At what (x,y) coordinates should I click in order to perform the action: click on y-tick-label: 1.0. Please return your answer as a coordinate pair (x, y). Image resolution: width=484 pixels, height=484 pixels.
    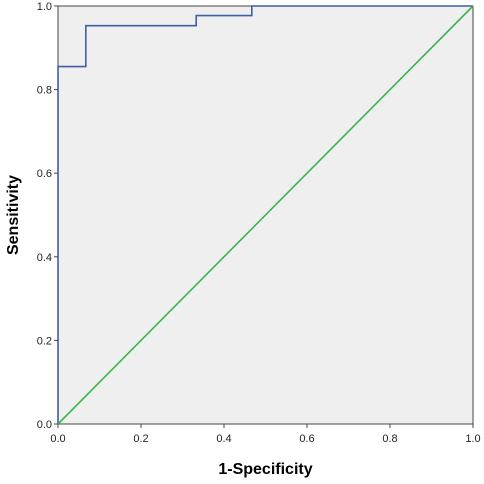
    Looking at the image, I should click on (44, 7).